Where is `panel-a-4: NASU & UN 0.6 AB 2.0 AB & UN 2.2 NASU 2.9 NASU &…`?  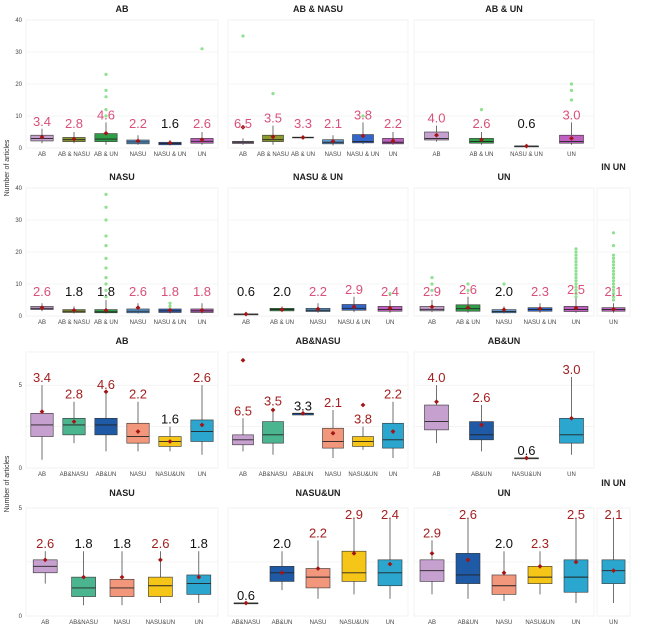
panel-a-4: NASU & UN 0.6 AB 2.0 AB & UN 2.2 NASU 2.9 NASU &… is located at coordinates (318, 249).